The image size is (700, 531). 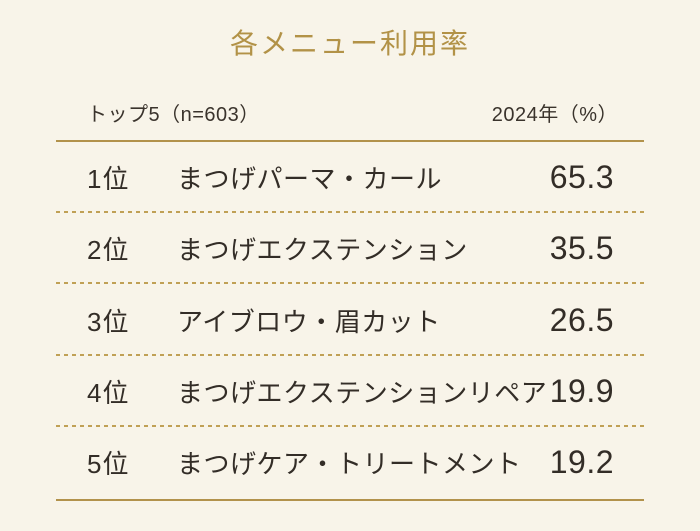 I want to click on menu-label: まつげケア・トリートメント, so click(x=349, y=464).